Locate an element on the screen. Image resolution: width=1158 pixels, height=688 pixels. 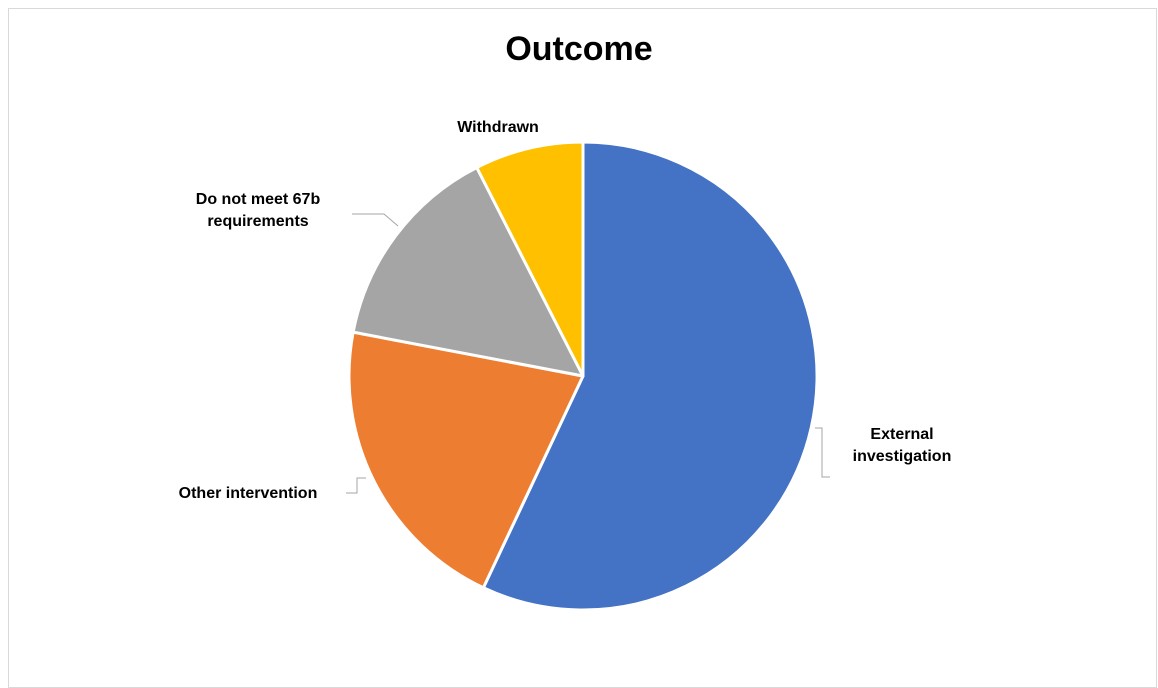
slice-label-3: Do not meet 67b requirements is located at coordinates (258, 210).